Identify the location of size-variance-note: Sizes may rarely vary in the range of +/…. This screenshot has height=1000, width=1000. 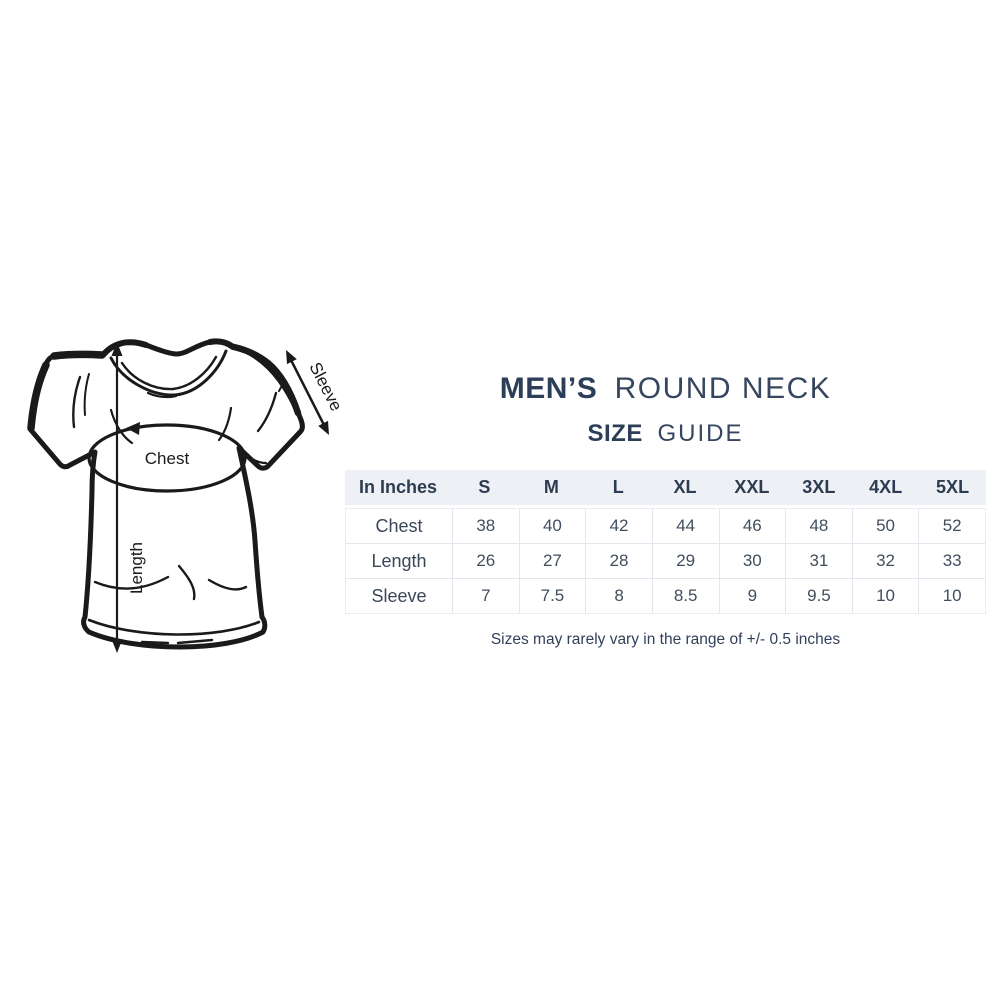
(665, 639).